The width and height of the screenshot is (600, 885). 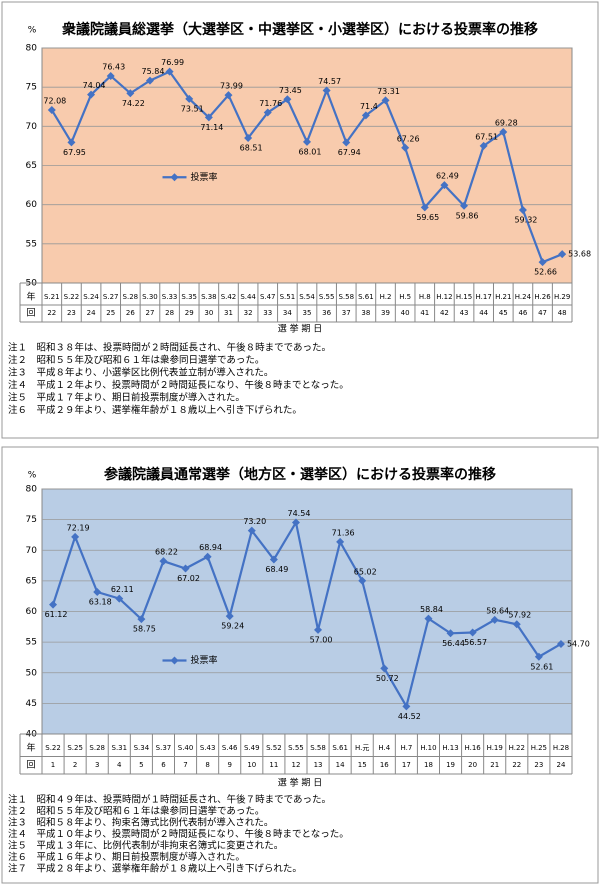 What do you see at coordinates (248, 313) in the screenshot?
I see `x-tick-label: 32` at bounding box center [248, 313].